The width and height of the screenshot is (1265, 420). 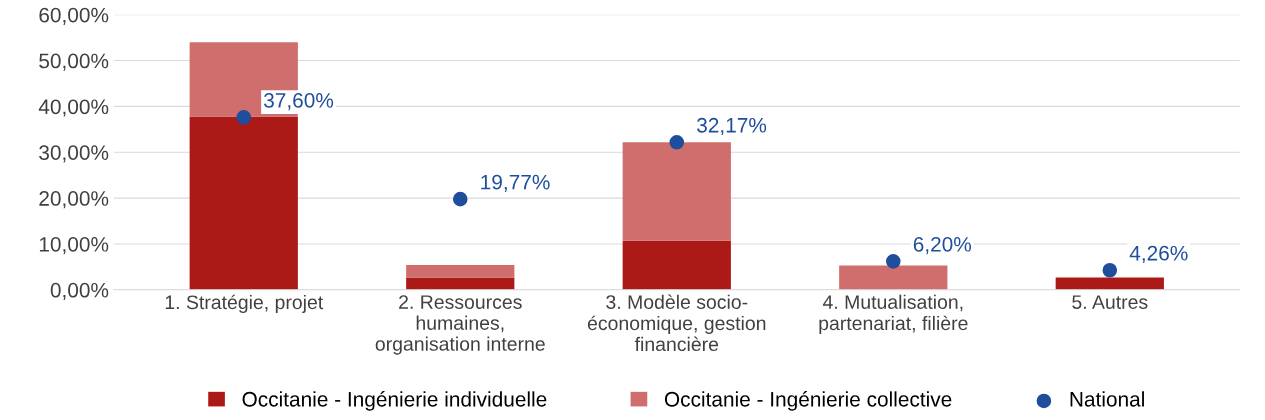 What do you see at coordinates (298, 101) in the screenshot?
I see `data-label: 37,60%` at bounding box center [298, 101].